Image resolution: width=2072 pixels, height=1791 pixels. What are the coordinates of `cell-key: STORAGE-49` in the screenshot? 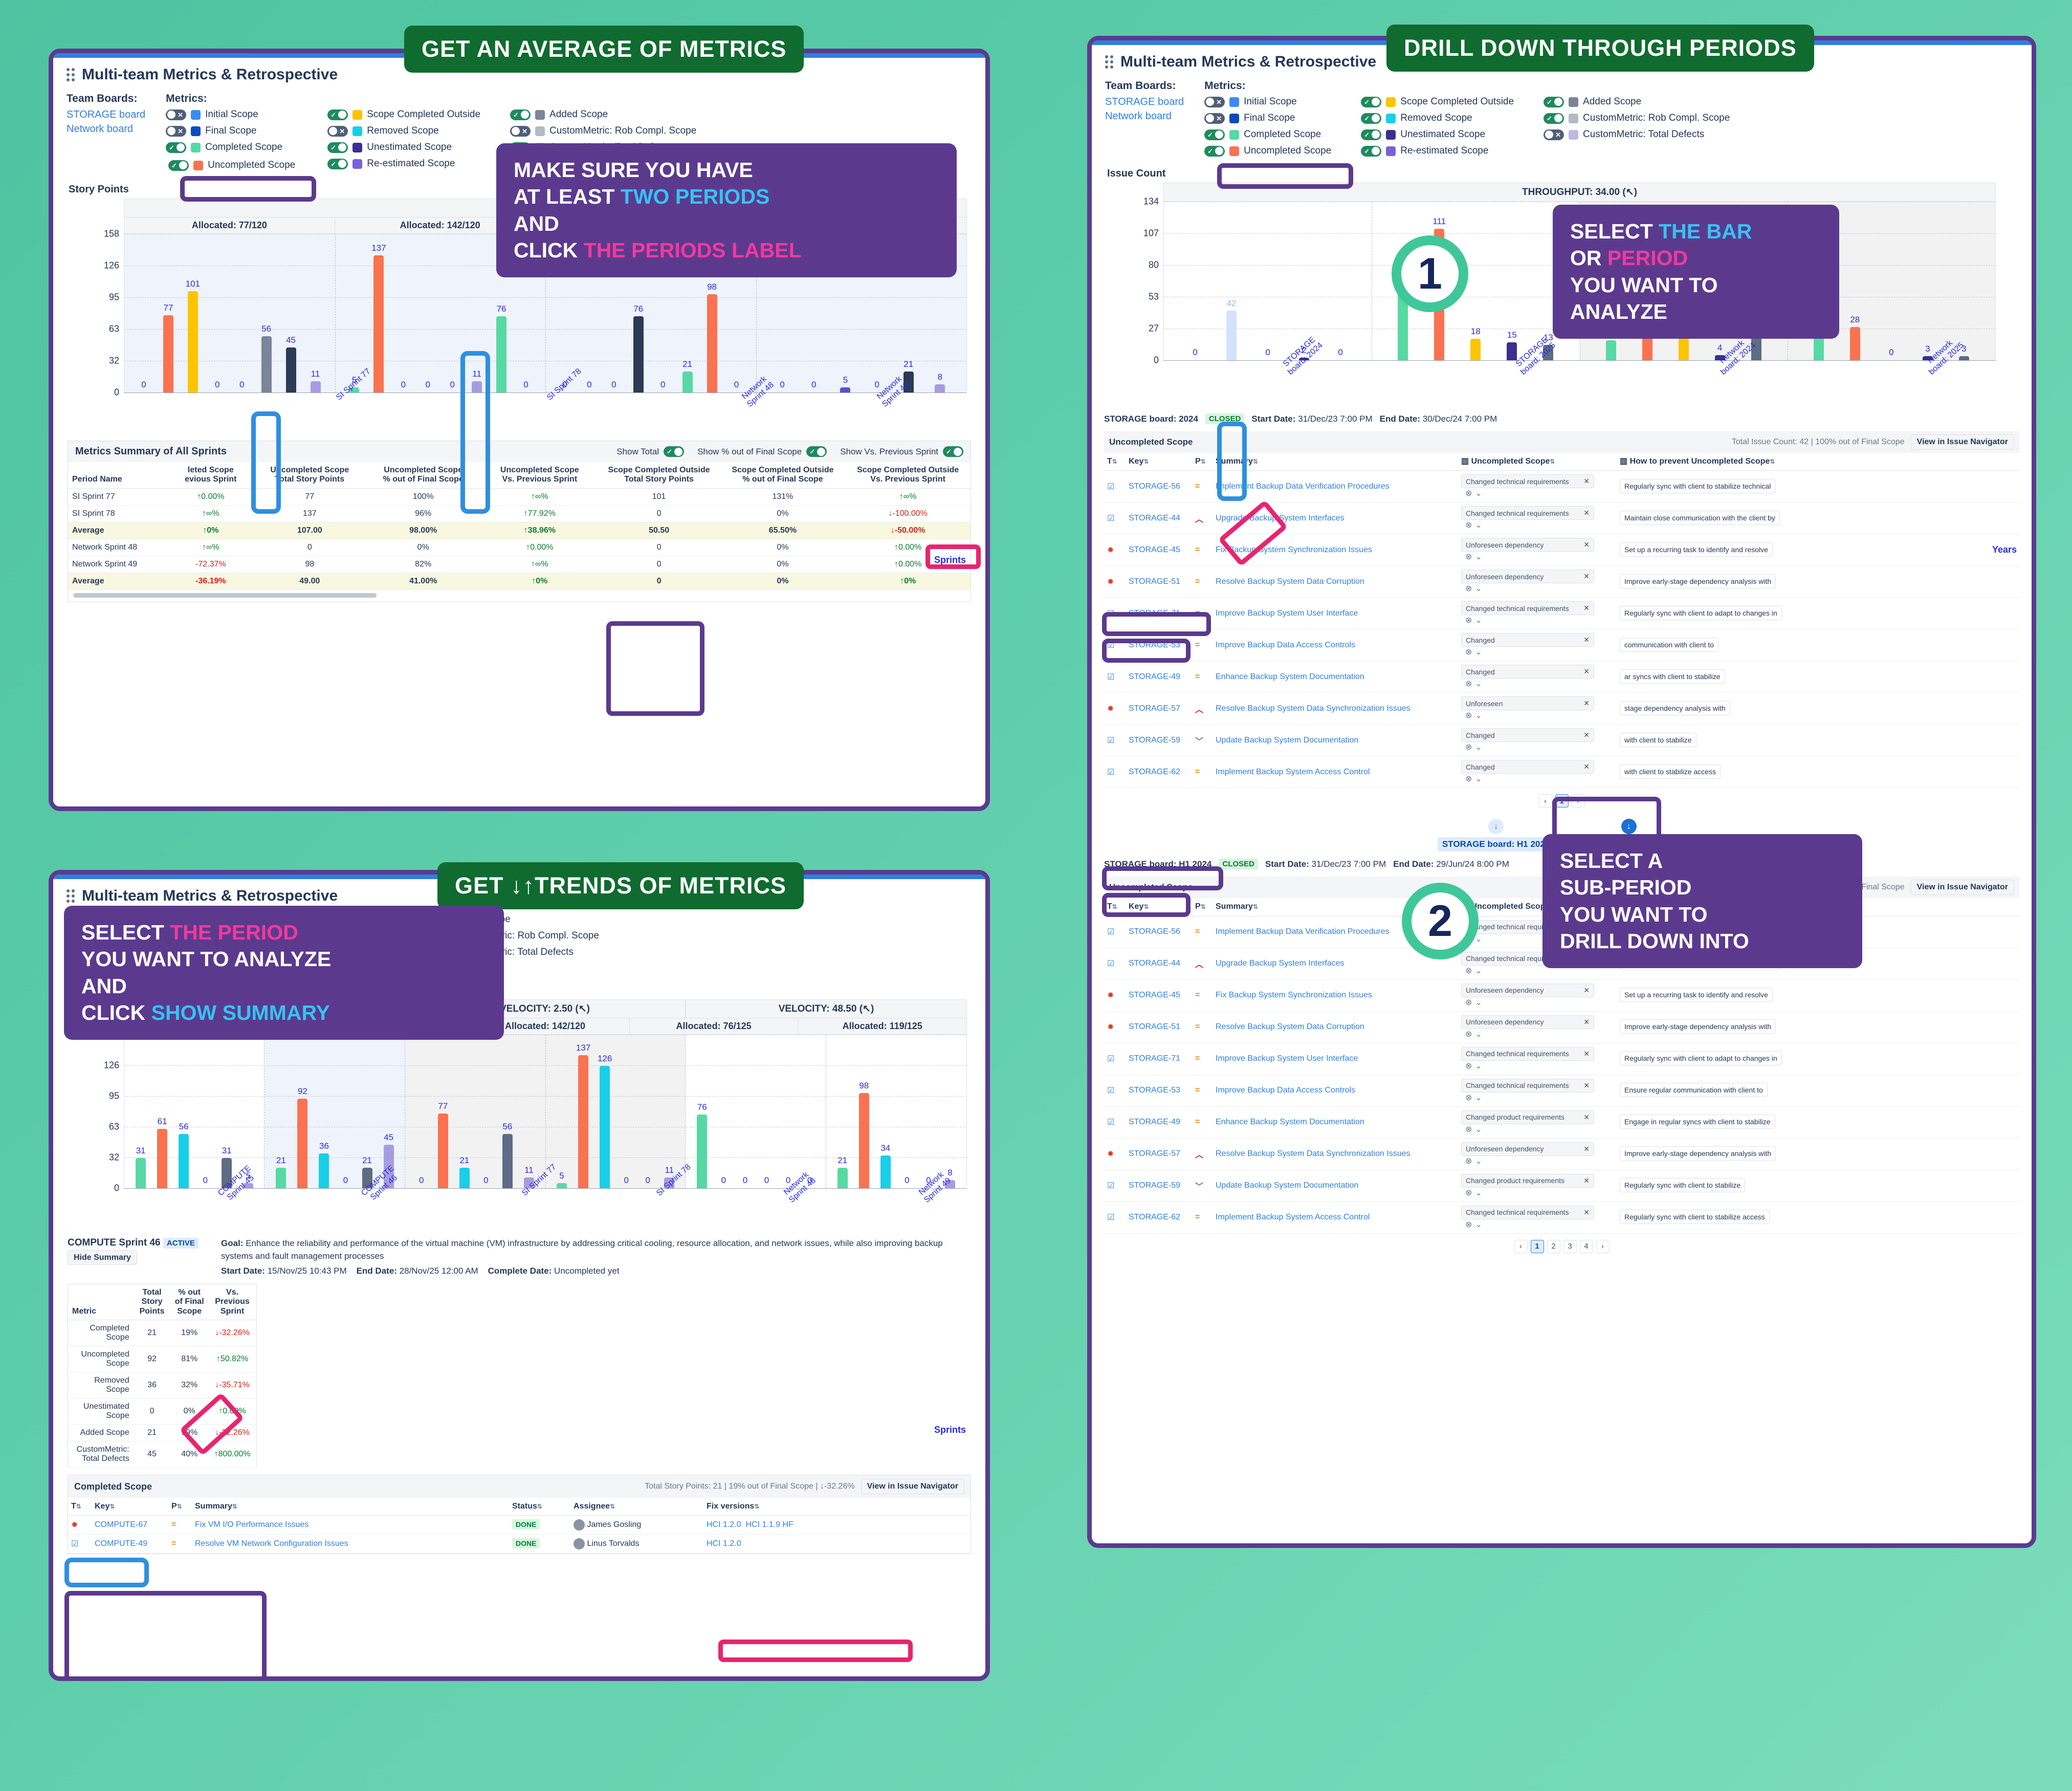 It's located at (1159, 1122).